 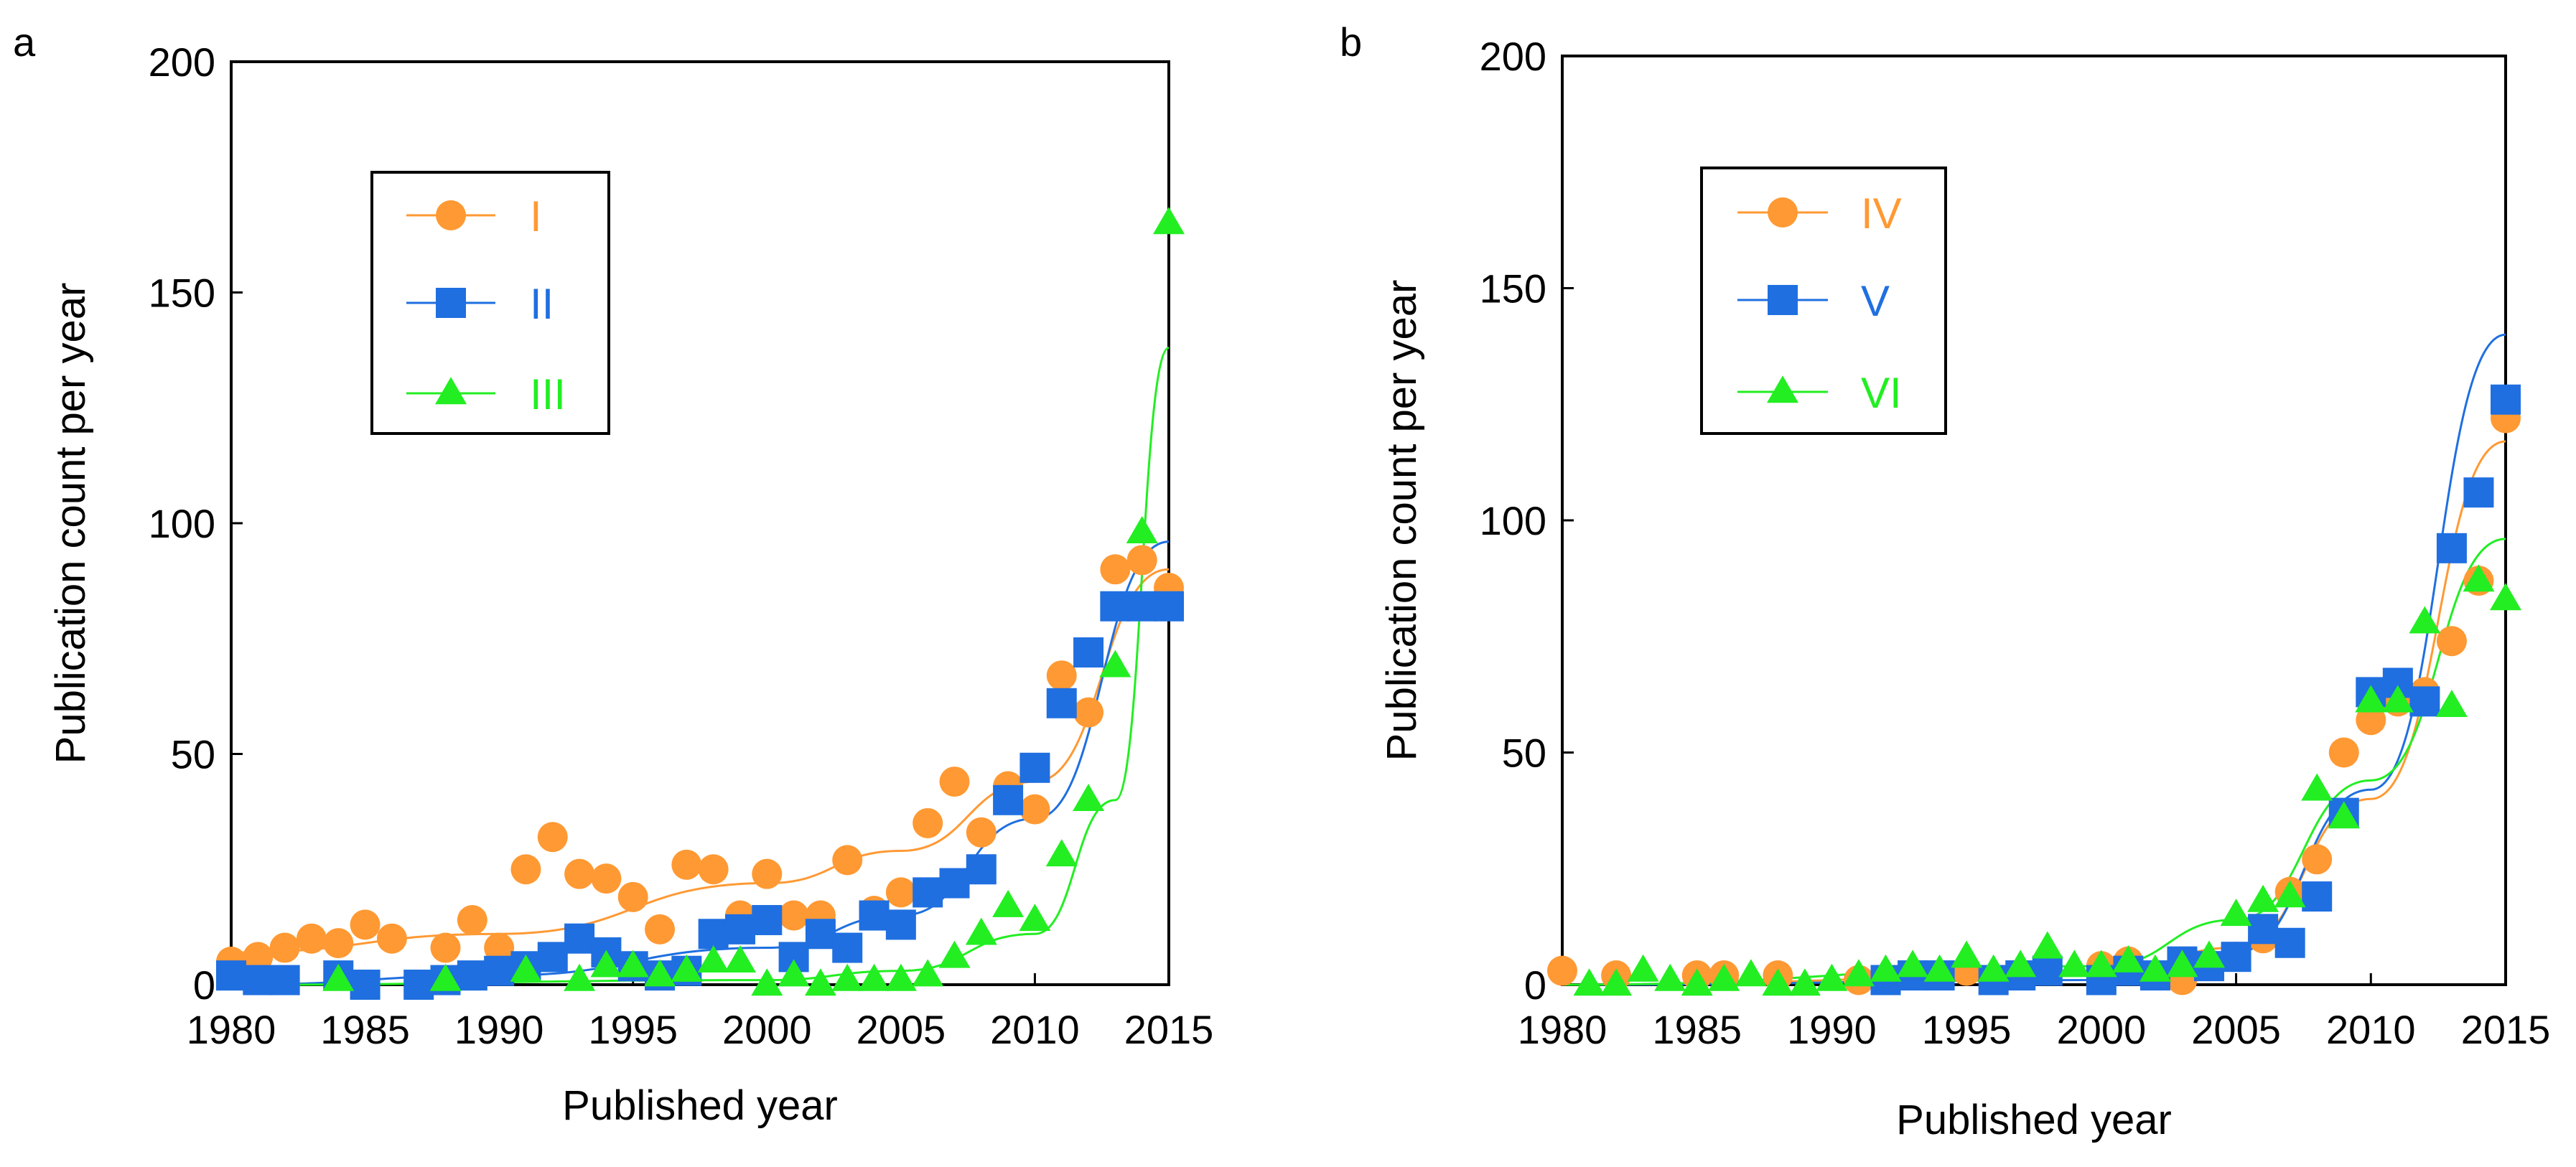 What do you see at coordinates (24, 42) in the screenshot?
I see `panel-a-letter: a` at bounding box center [24, 42].